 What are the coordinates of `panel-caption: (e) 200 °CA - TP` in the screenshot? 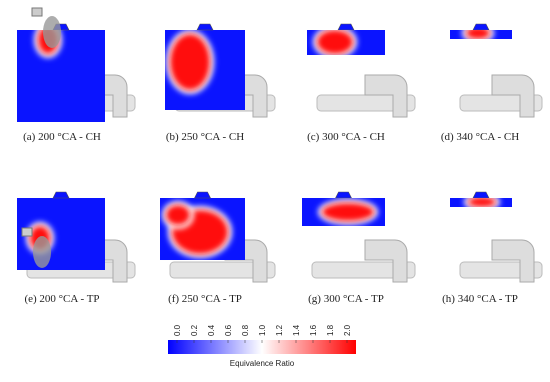 It's located at (61, 299).